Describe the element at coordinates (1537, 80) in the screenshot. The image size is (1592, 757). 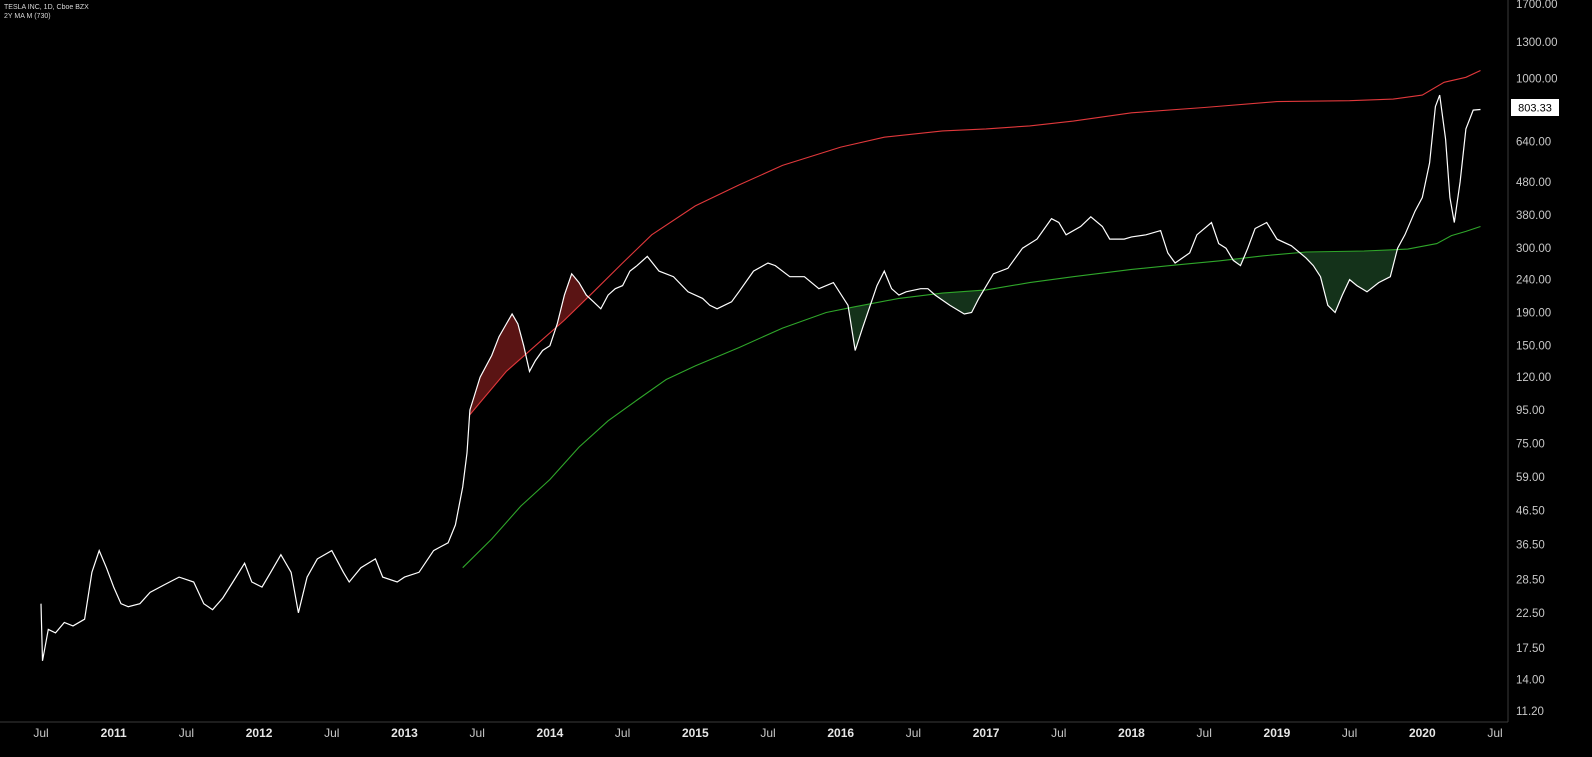
I see `y-tick-label: 1000.00` at that location.